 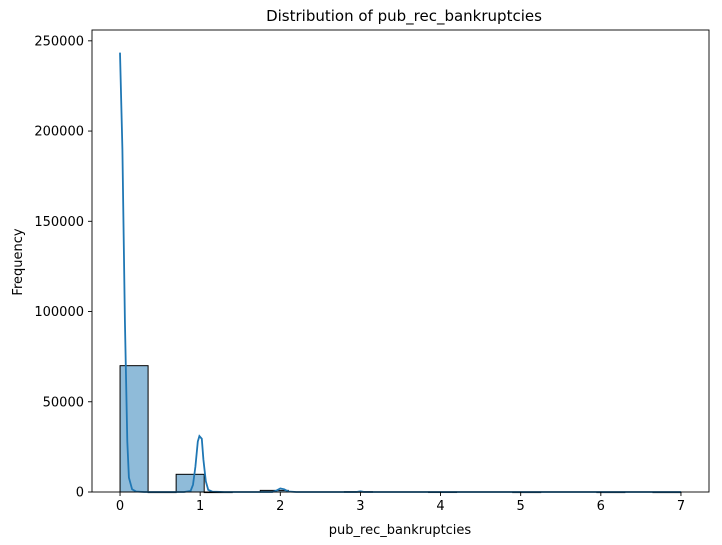 What do you see at coordinates (280, 506) in the screenshot?
I see `x-tick-label: 2` at bounding box center [280, 506].